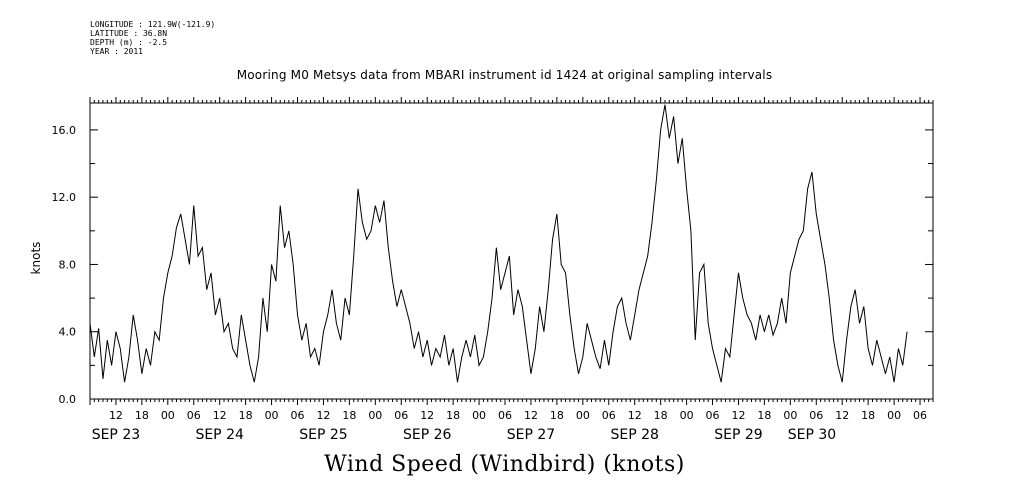 Image resolution: width=1009 pixels, height=504 pixels. What do you see at coordinates (129, 42) in the screenshot?
I see `depth-text: DEPTH (m) : -2.5` at bounding box center [129, 42].